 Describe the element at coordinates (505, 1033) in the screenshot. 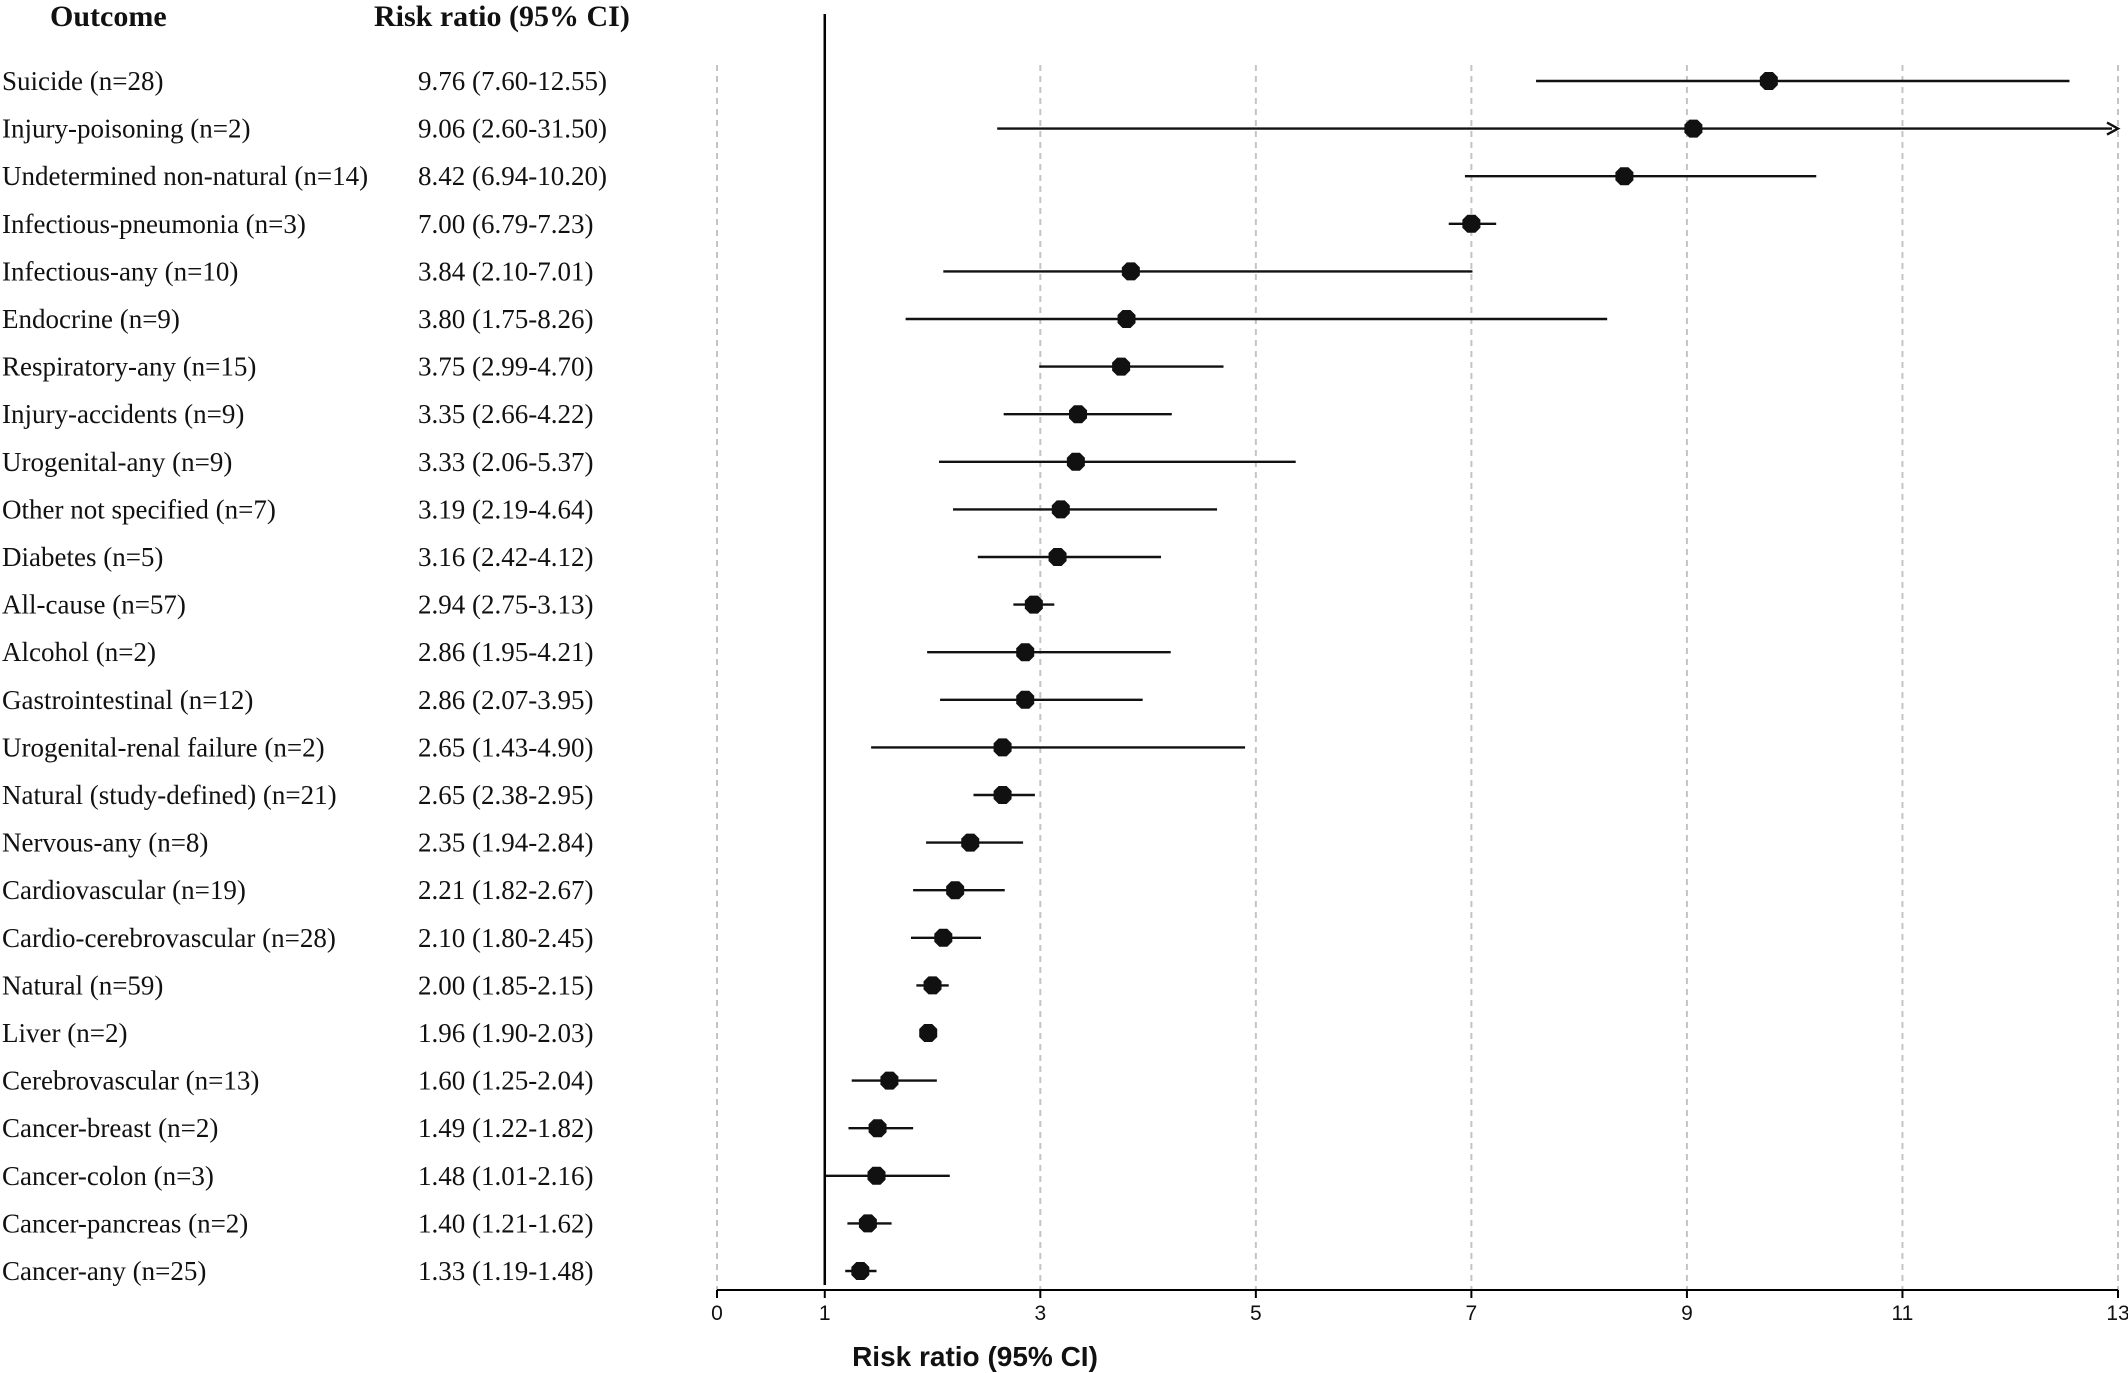

I see `risk-ratio-value: 1.96 (1.90-2.03)` at that location.